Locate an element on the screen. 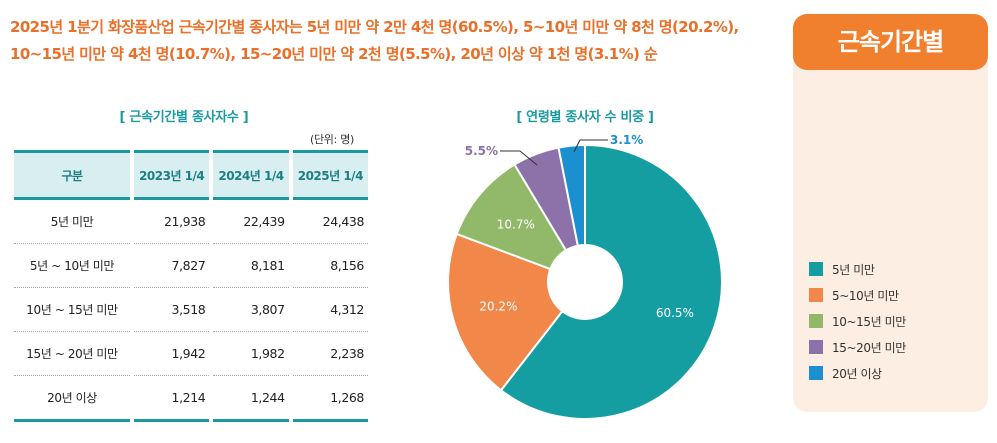 Image resolution: width=997 pixels, height=443 pixels. data-label-5to10: 20.2% is located at coordinates (498, 307).